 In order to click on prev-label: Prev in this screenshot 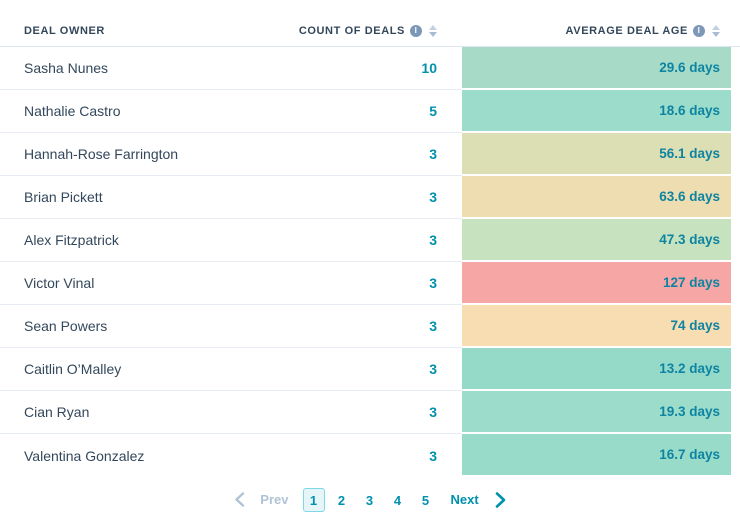, I will do `click(274, 499)`.